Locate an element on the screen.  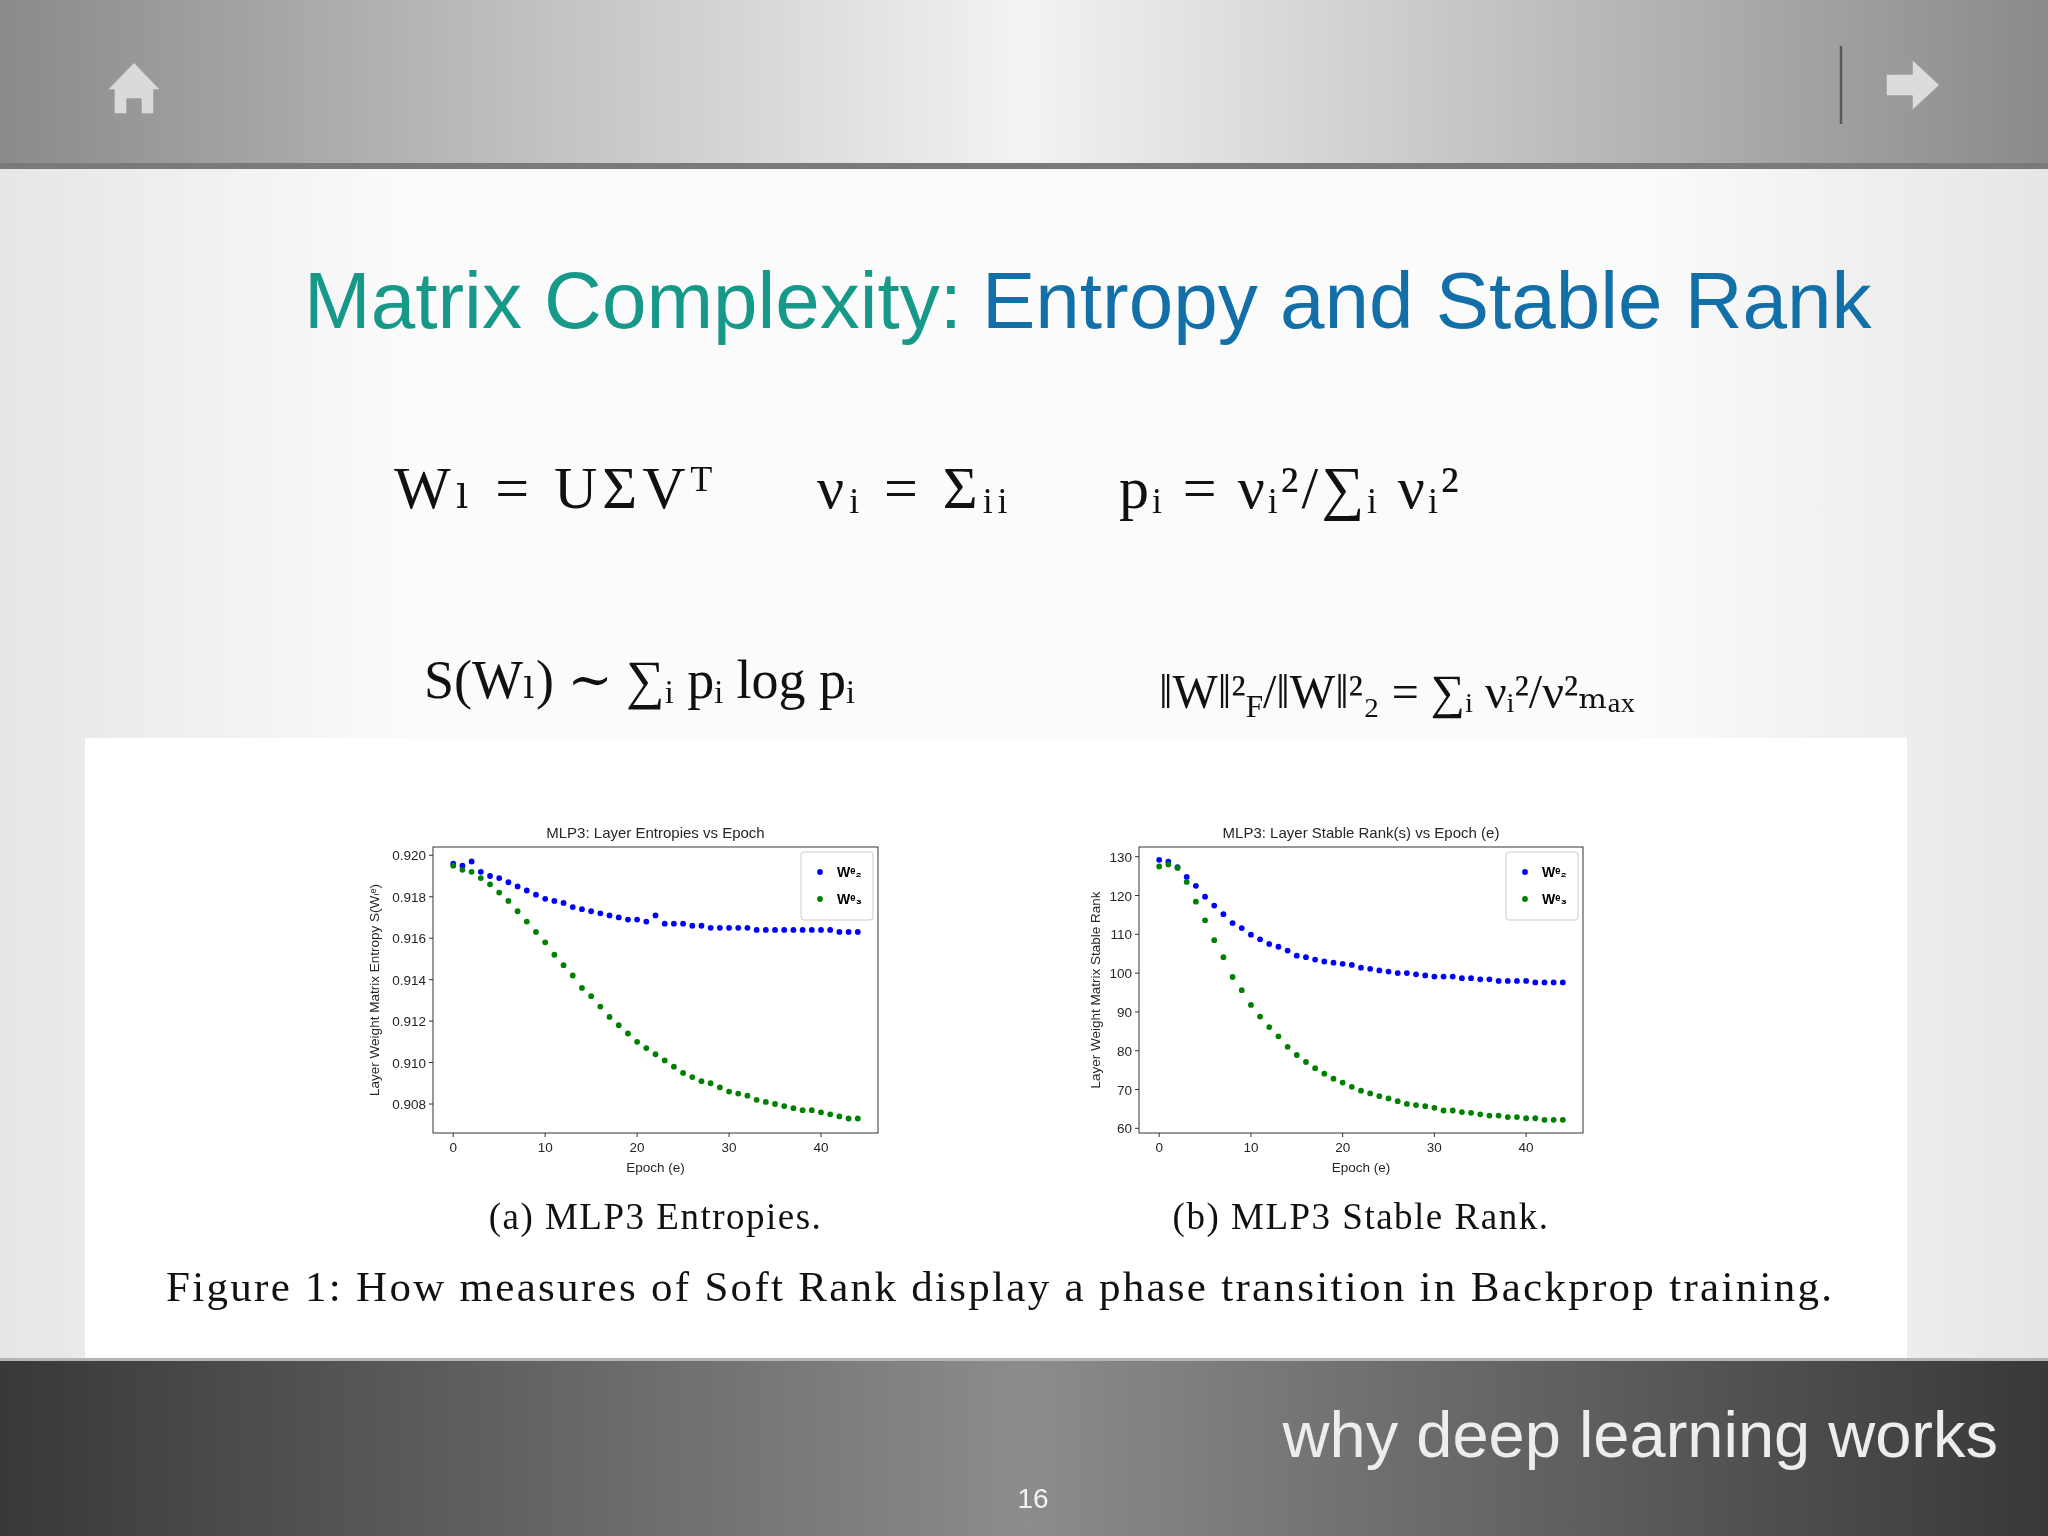
y-tick-label: 0.910 is located at coordinates (409, 1063).